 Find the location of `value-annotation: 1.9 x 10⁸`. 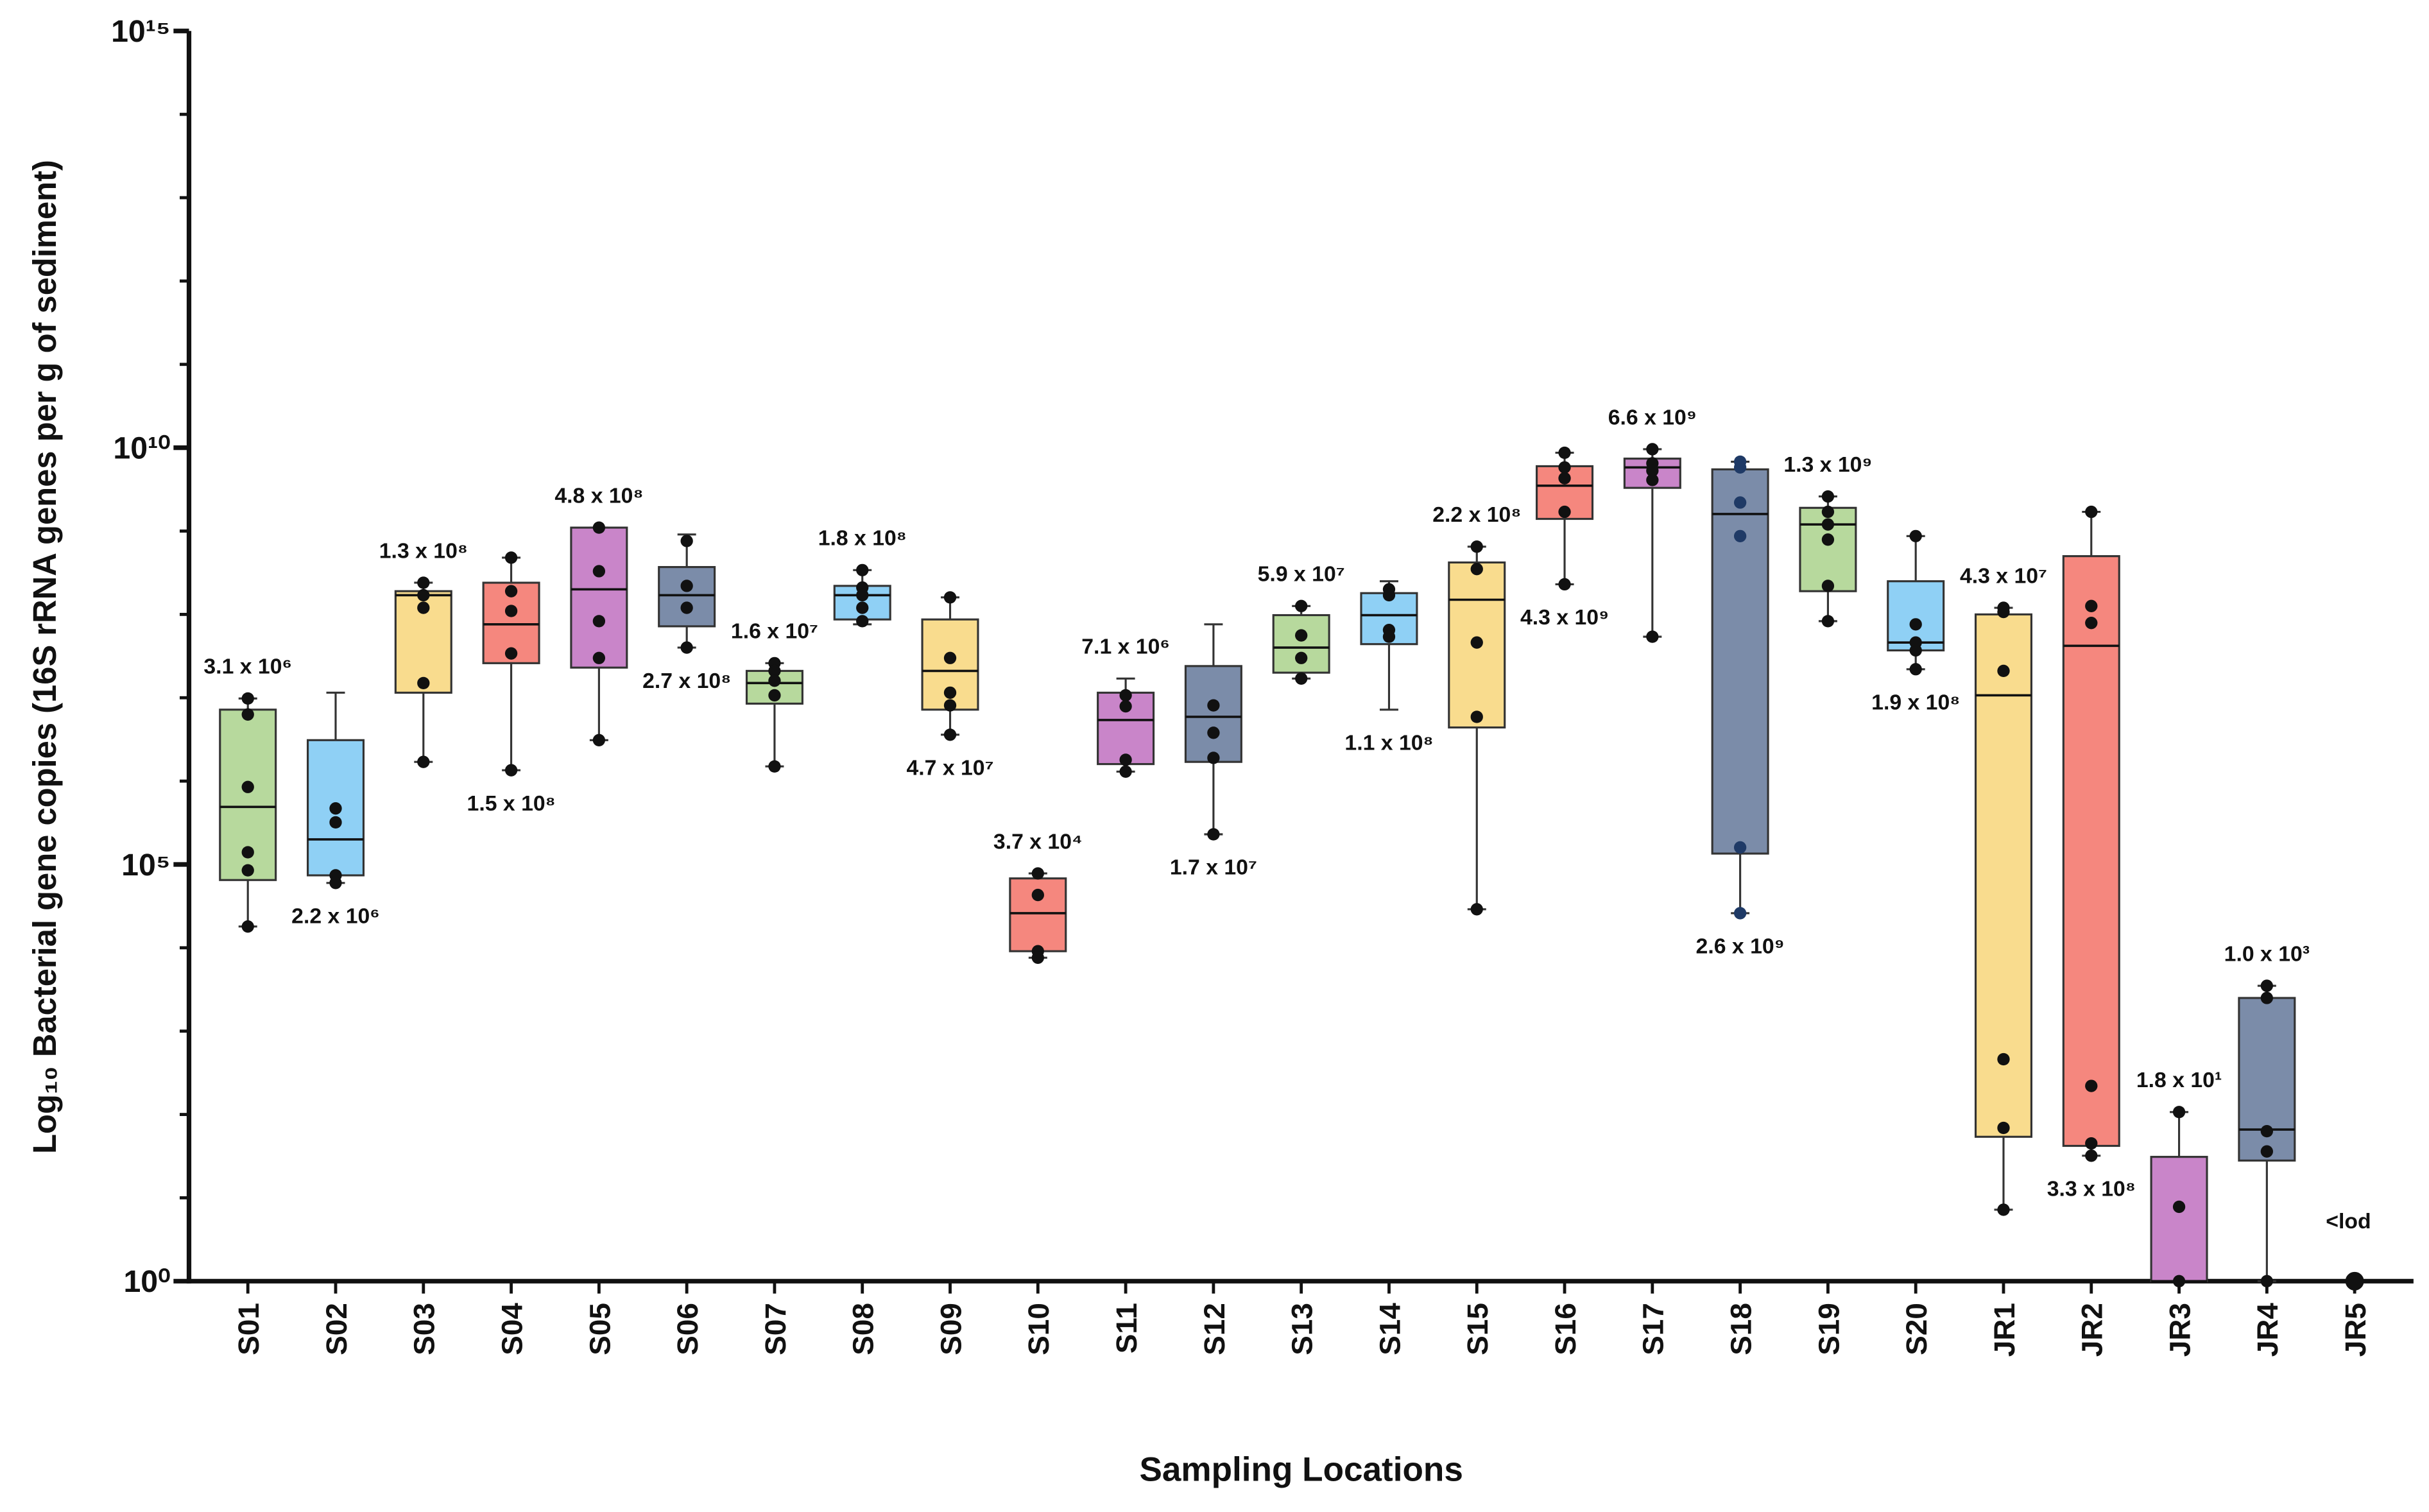

value-annotation: 1.9 x 10⁸ is located at coordinates (1916, 703).